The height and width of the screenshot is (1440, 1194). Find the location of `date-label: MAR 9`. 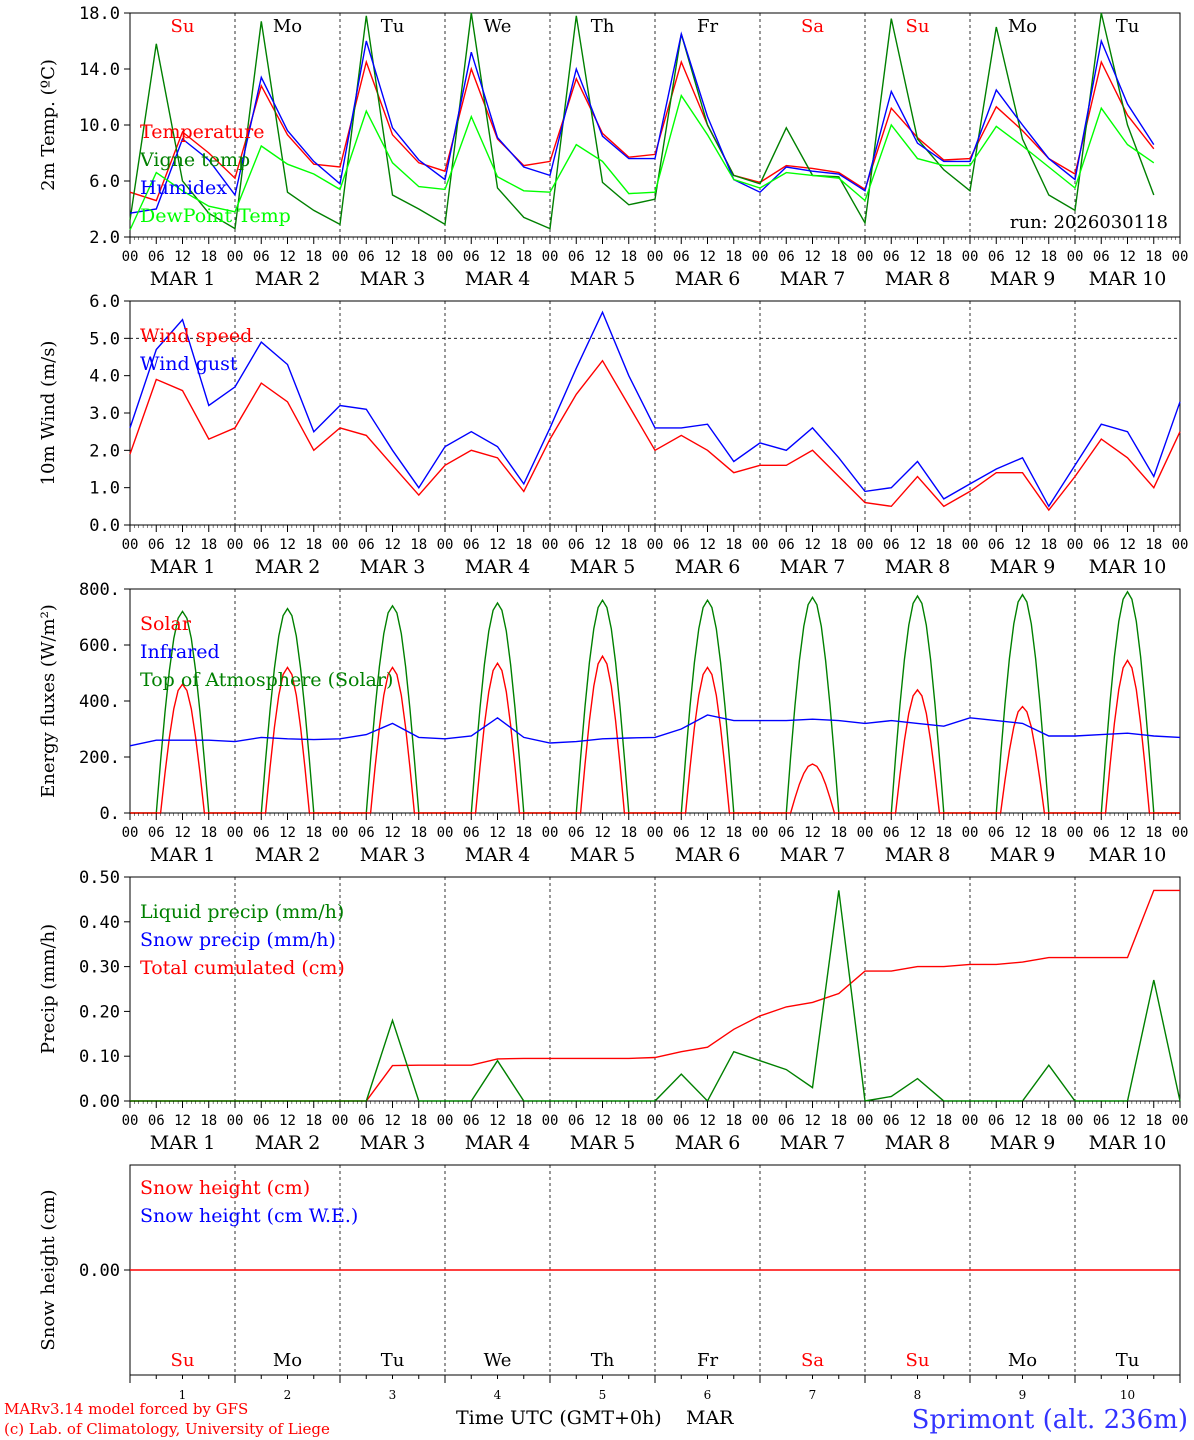

date-label: MAR 9 is located at coordinates (1023, 279).